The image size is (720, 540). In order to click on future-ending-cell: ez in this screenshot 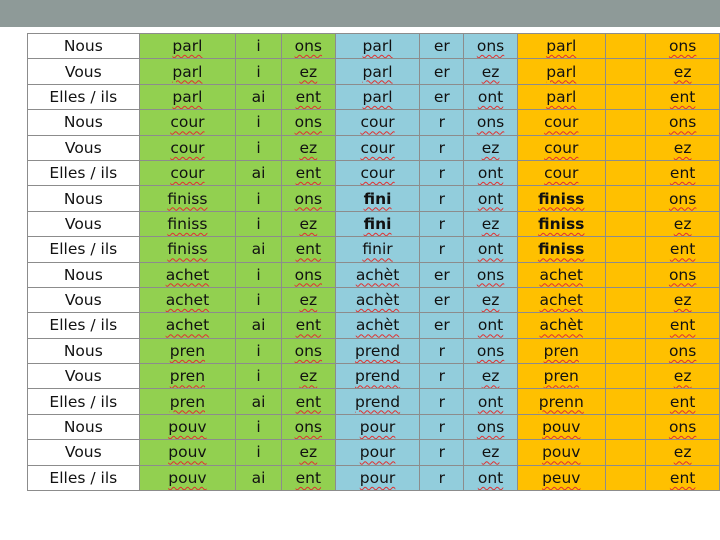, I will do `click(490, 376)`.